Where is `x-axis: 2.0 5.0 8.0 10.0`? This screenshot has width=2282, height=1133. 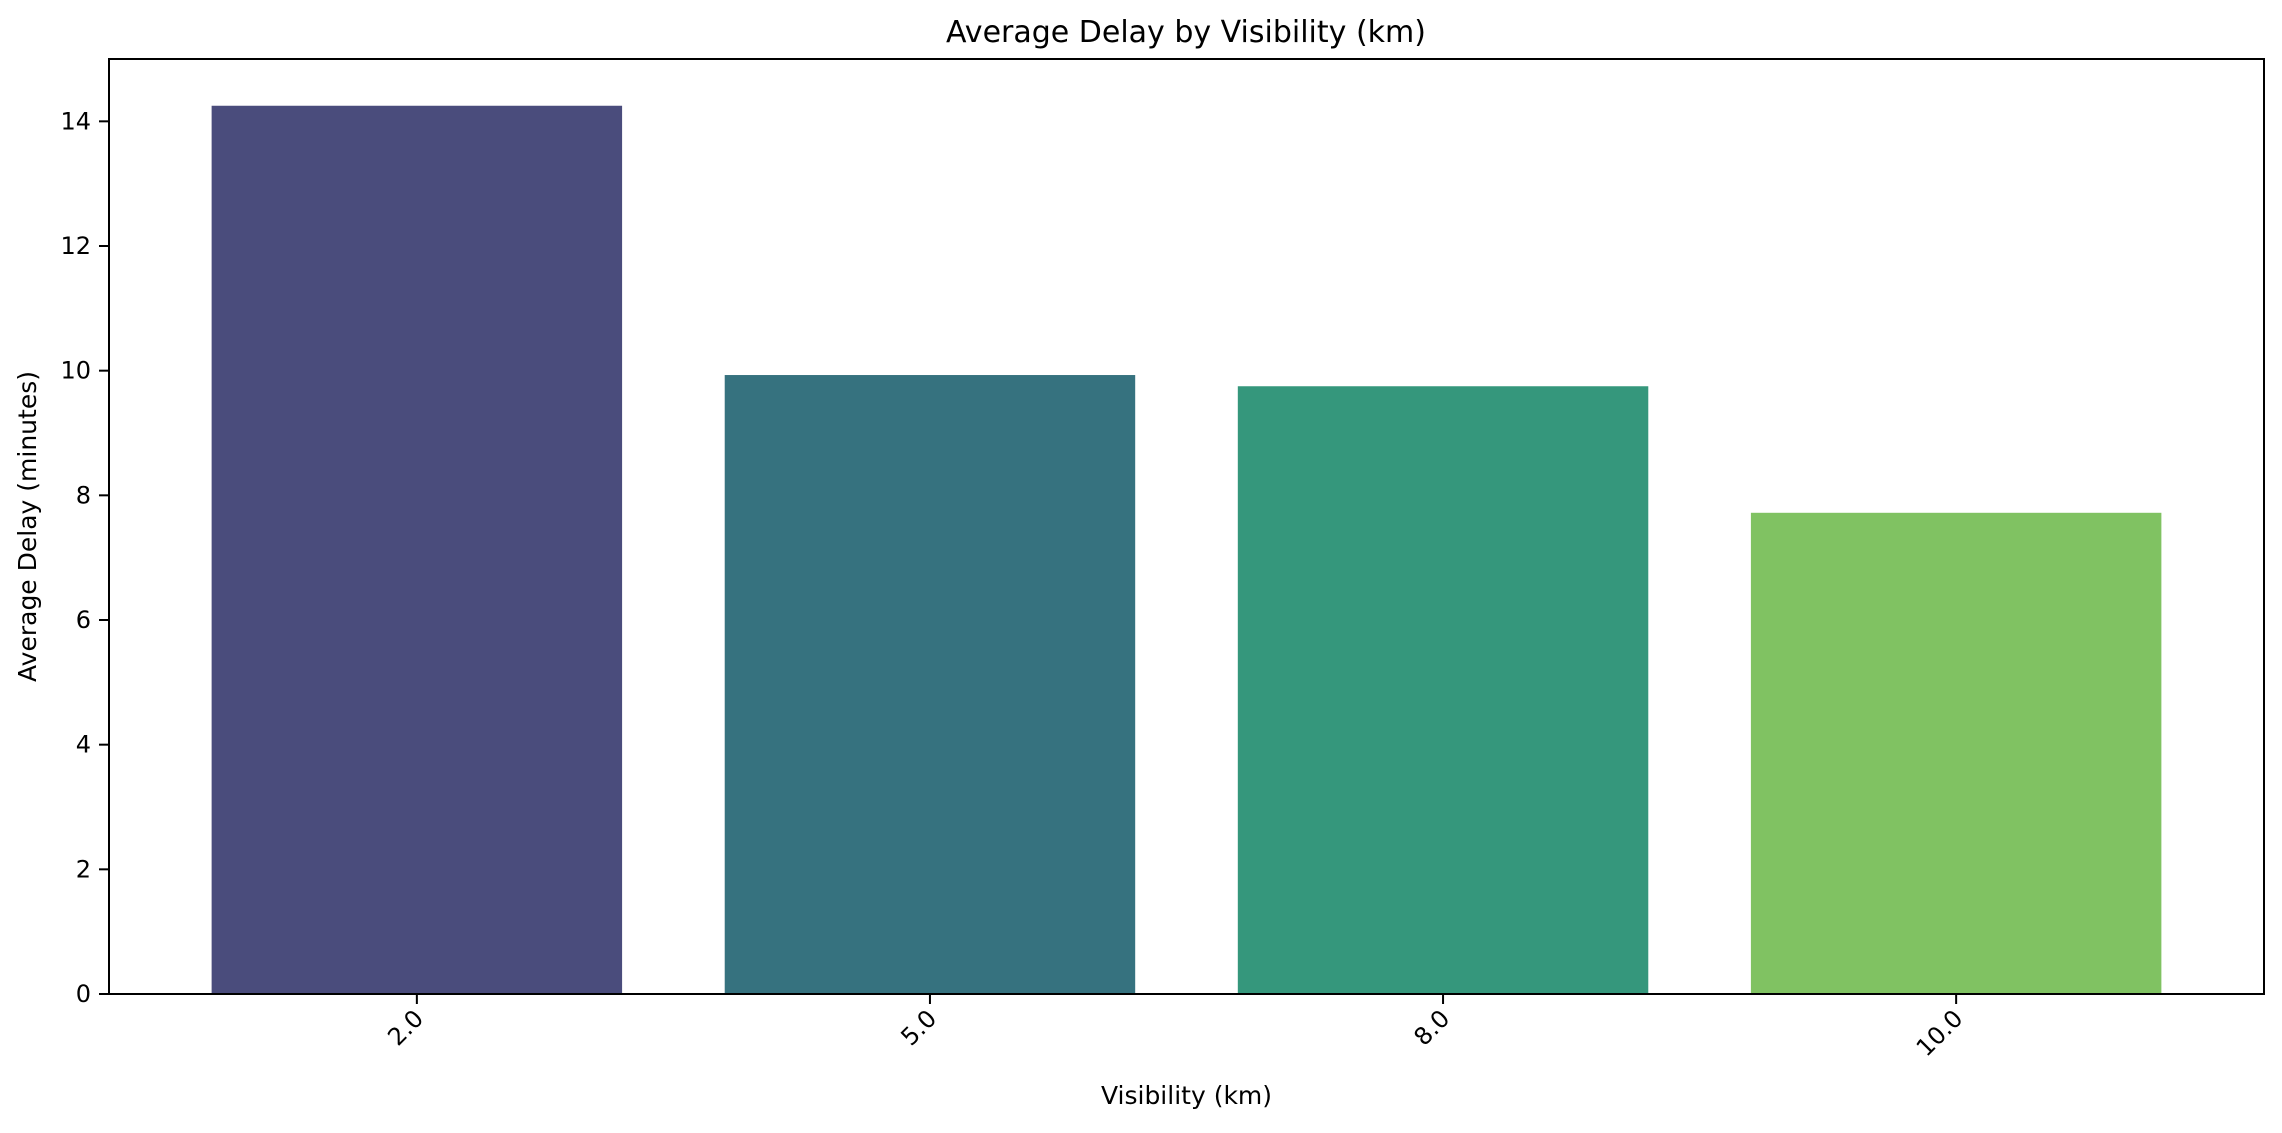
x-axis: 2.0 5.0 8.0 10.0 is located at coordinates (1175, 1028).